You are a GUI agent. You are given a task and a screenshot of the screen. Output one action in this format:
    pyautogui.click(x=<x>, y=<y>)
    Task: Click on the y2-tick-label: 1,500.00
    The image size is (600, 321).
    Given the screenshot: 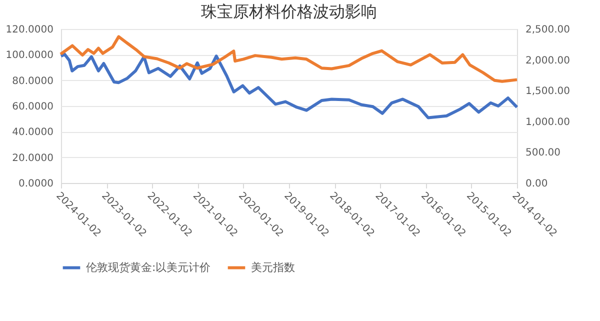 What is the action you would take?
    pyautogui.click(x=548, y=92)
    